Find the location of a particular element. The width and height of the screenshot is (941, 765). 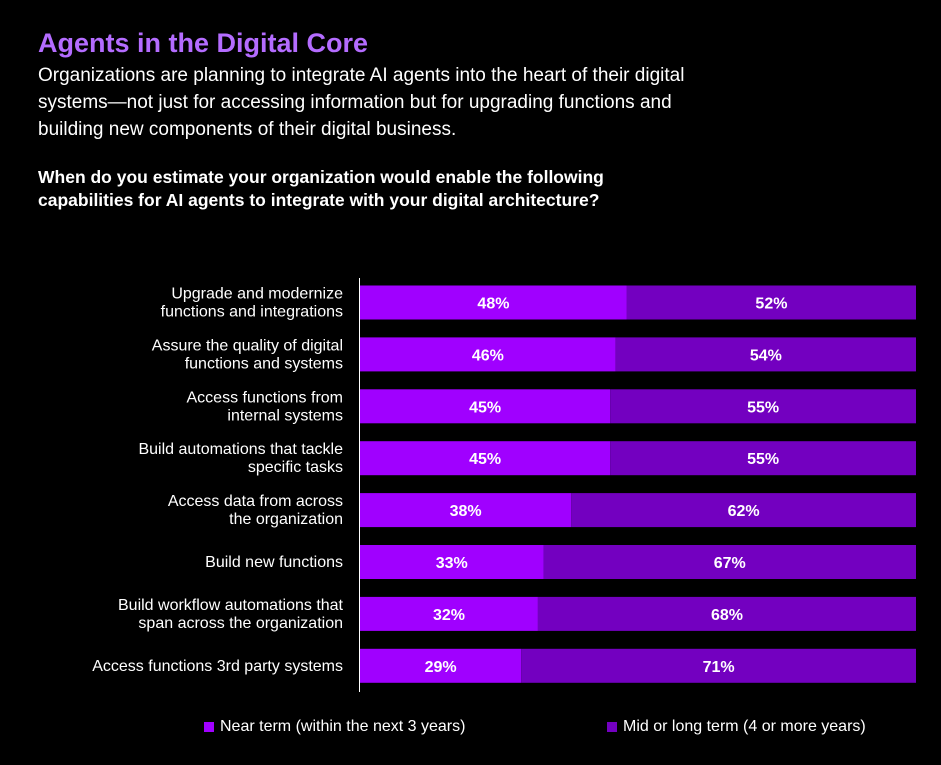

category-label: Access functions from internal systems is located at coordinates (265, 406).